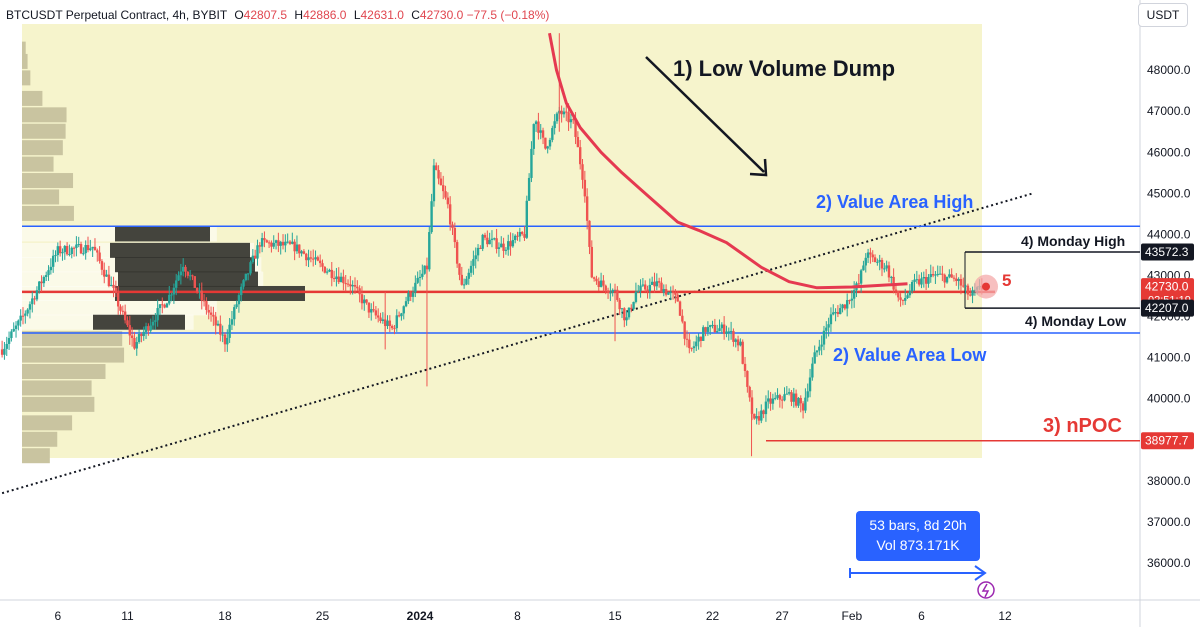 This screenshot has height=627, width=1200. What do you see at coordinates (127, 616) in the screenshot?
I see `time-tick-label: 11` at bounding box center [127, 616].